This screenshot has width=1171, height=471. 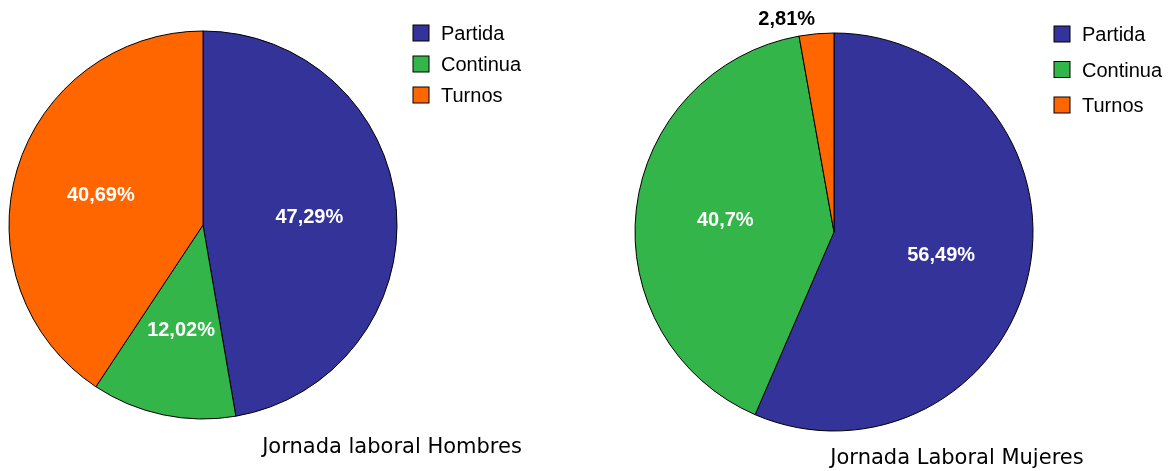 What do you see at coordinates (100, 194) in the screenshot?
I see `data-label: 40,69%` at bounding box center [100, 194].